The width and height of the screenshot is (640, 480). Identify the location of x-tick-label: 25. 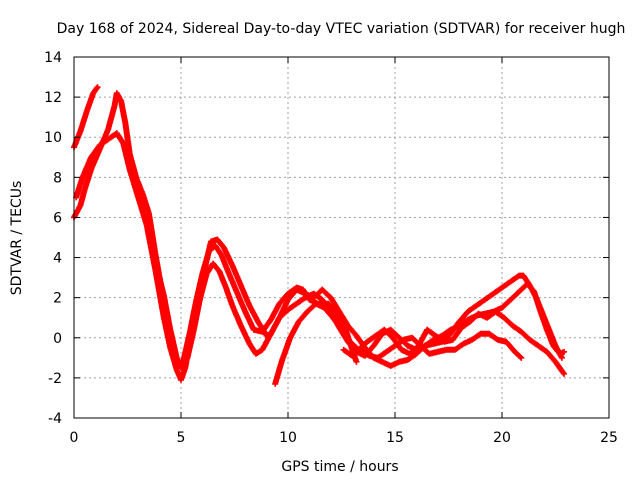
(609, 438).